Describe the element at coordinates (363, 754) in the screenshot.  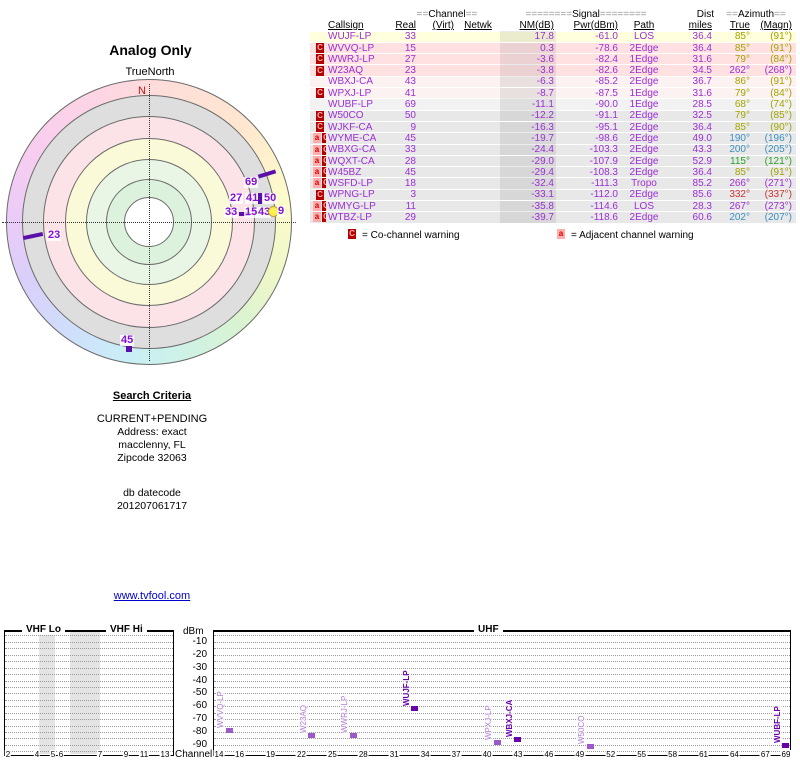
I see `channel-tick-label: 28` at that location.